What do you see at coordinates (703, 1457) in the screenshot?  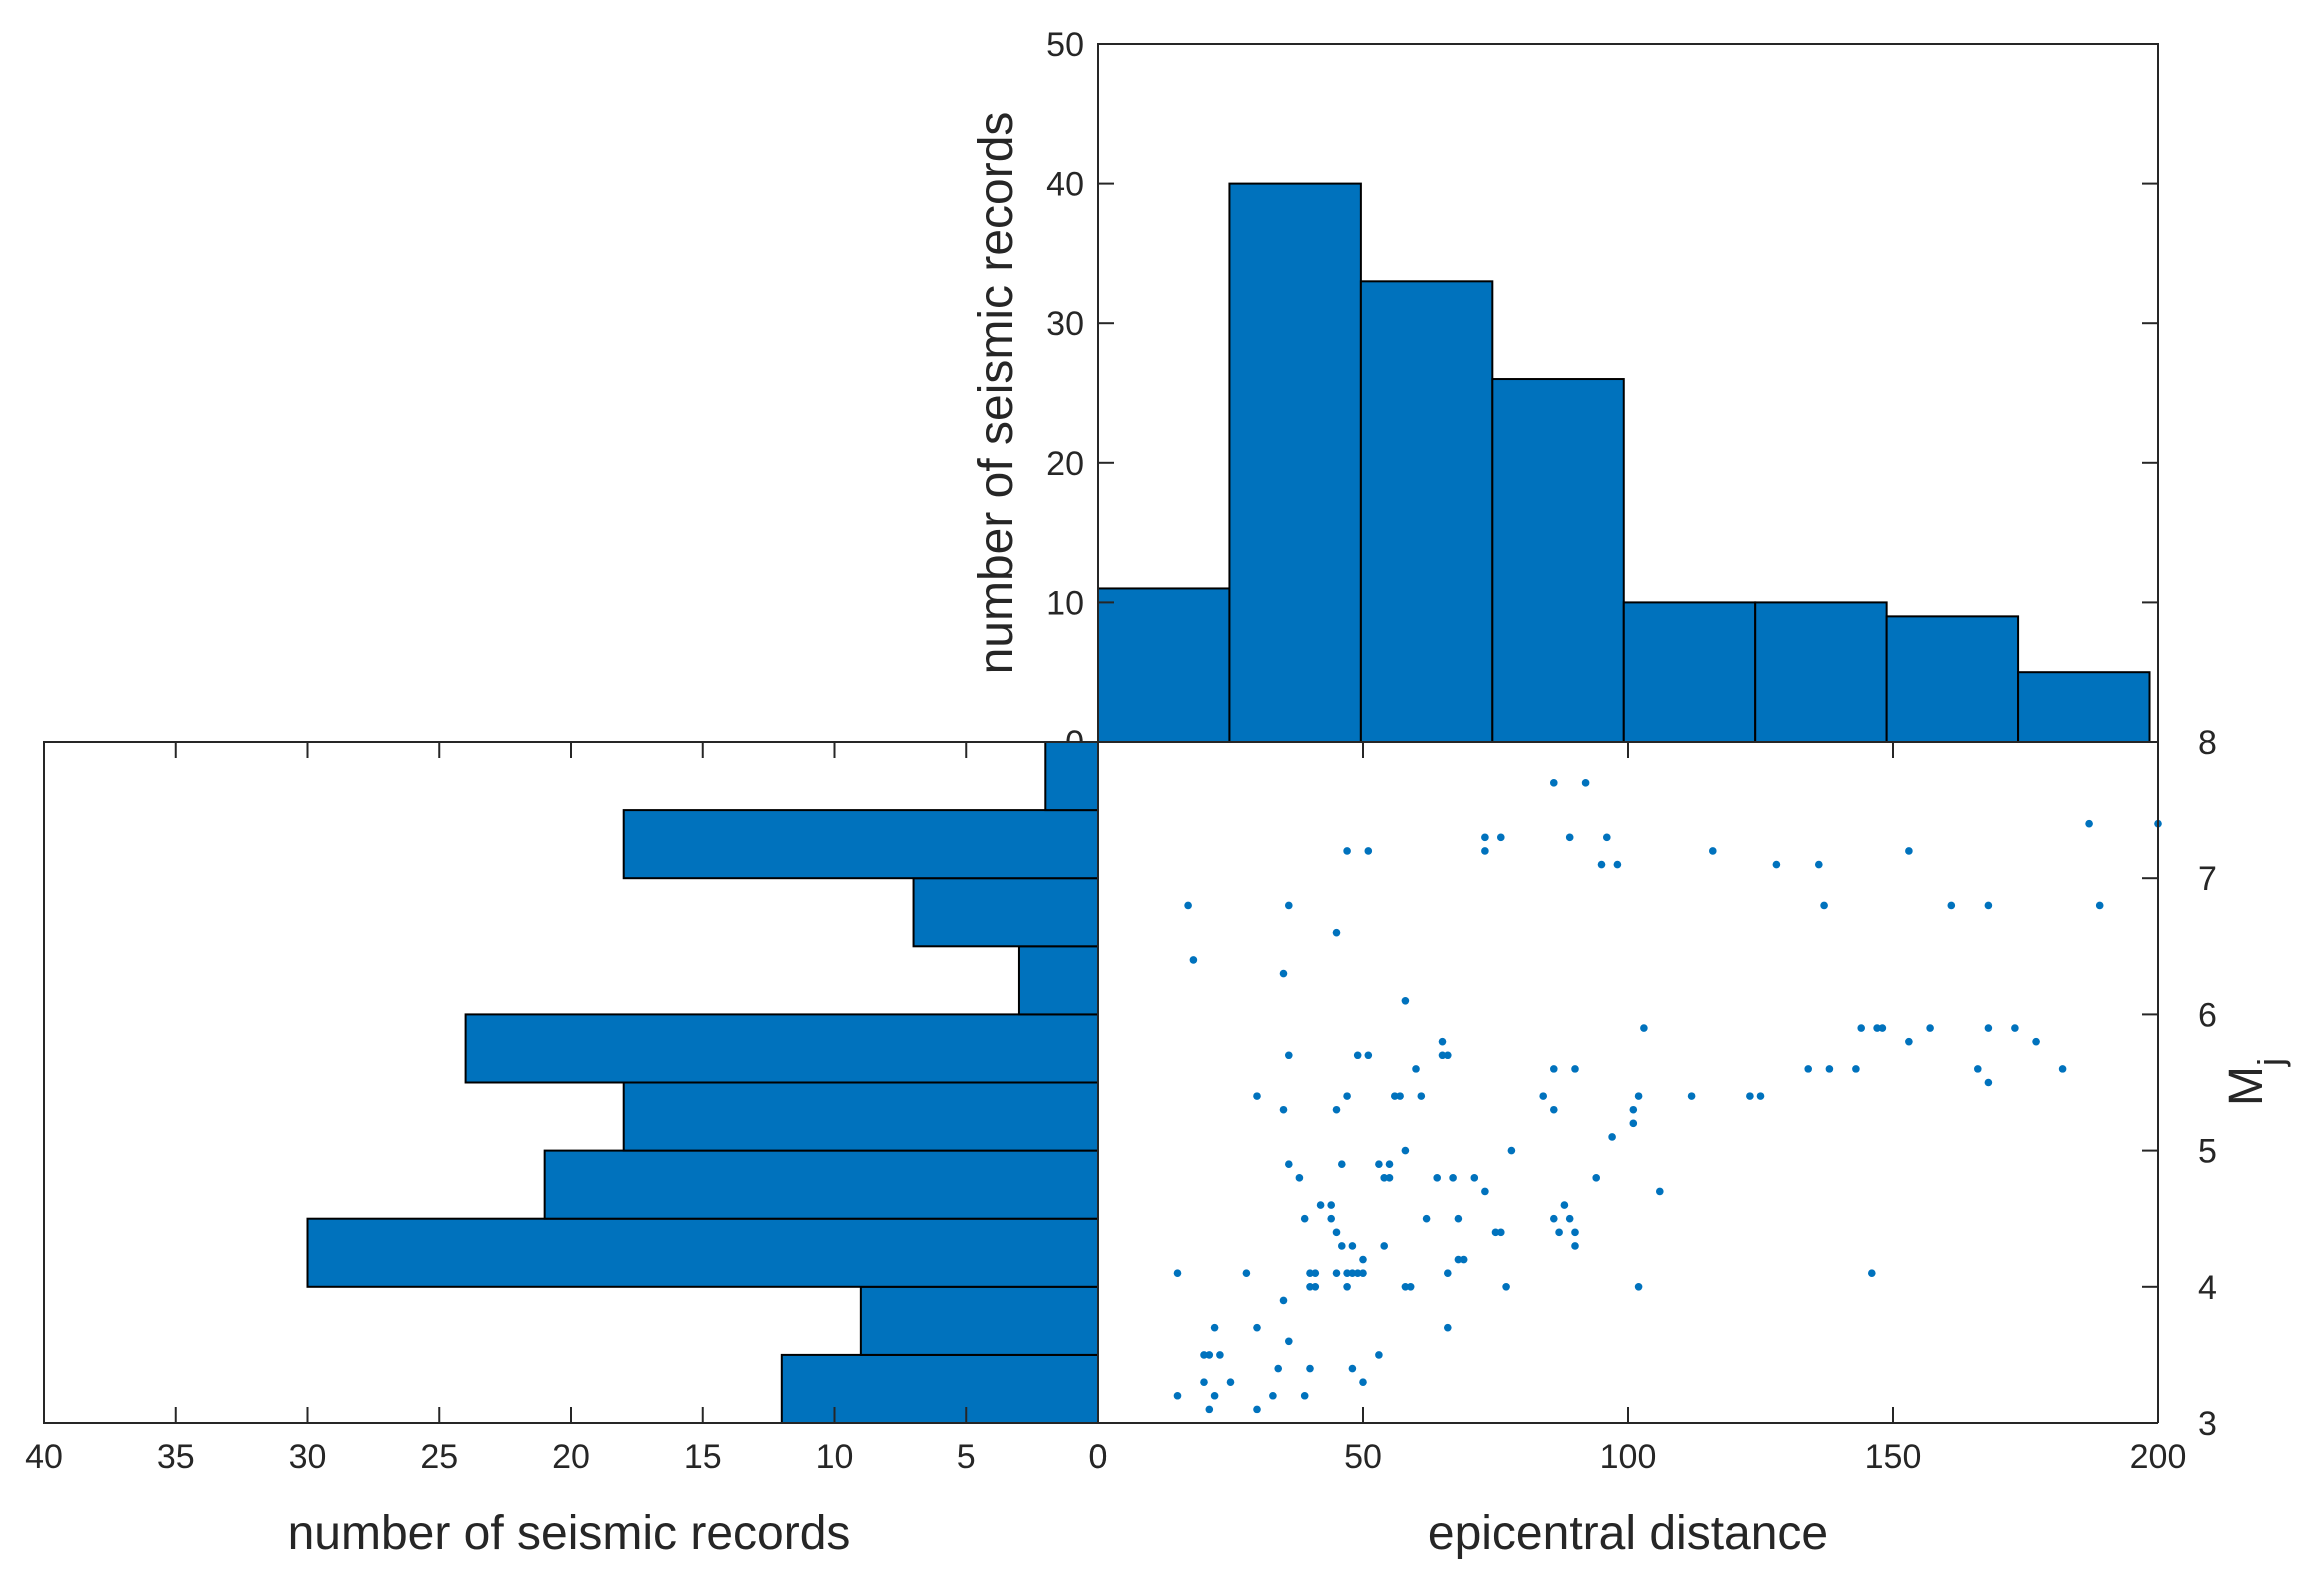 I see `x-tick-label: 15` at bounding box center [703, 1457].